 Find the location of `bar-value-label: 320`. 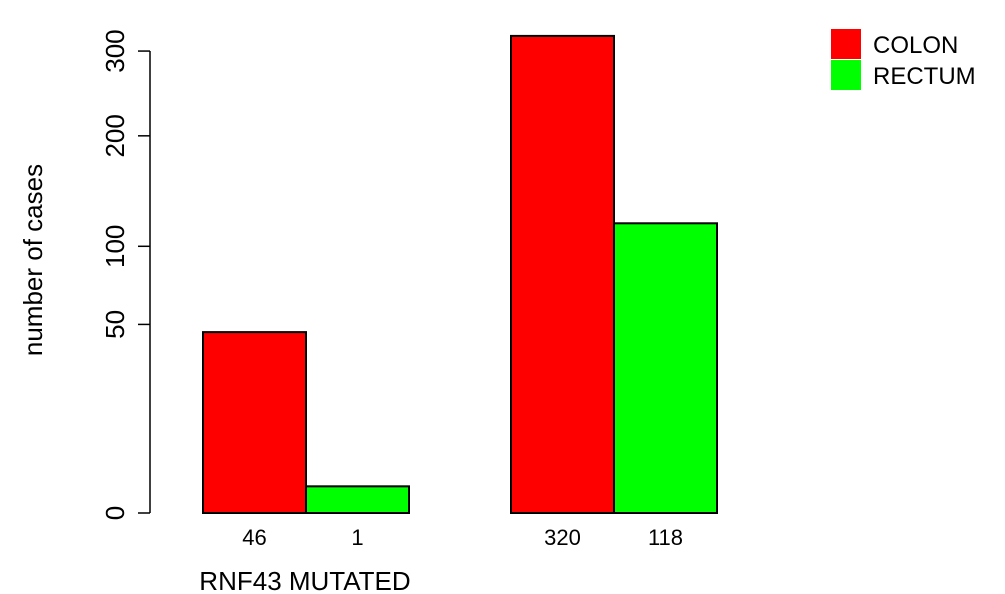

bar-value-label: 320 is located at coordinates (562, 537).